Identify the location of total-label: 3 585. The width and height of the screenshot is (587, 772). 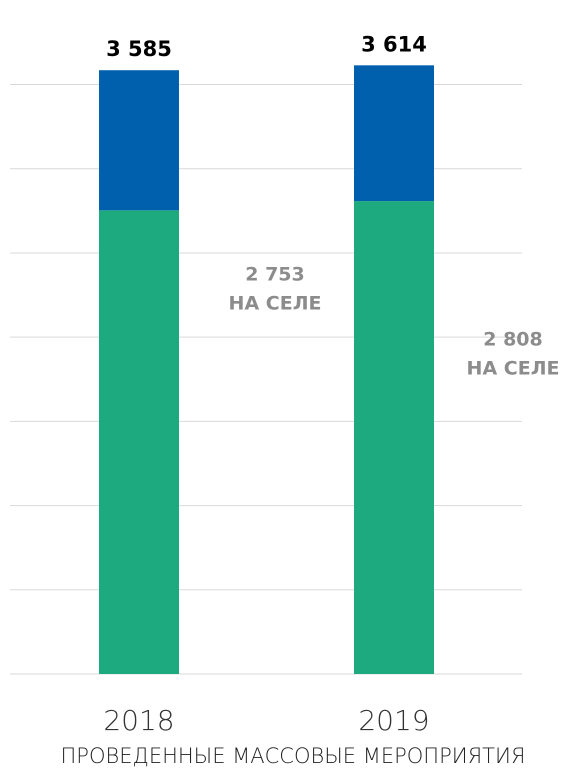
(139, 49).